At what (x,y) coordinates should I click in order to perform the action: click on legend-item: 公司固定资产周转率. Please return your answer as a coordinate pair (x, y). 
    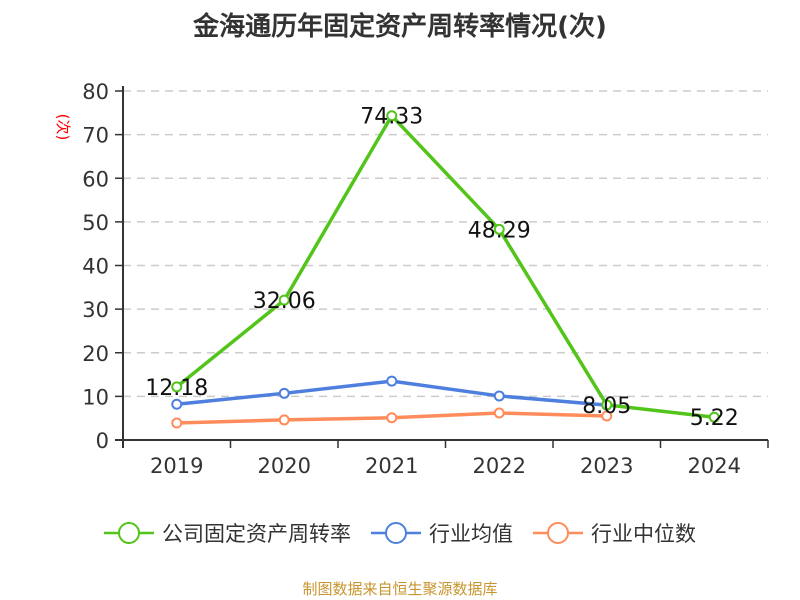
    Looking at the image, I should click on (227, 533).